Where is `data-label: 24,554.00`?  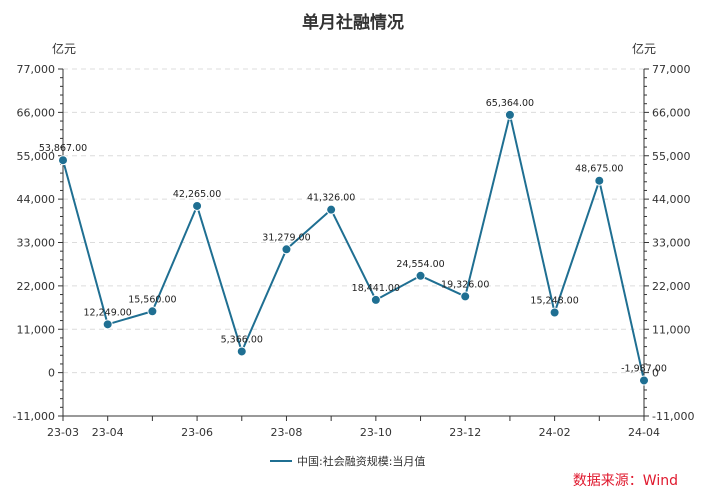 data-label: 24,554.00 is located at coordinates (420, 264).